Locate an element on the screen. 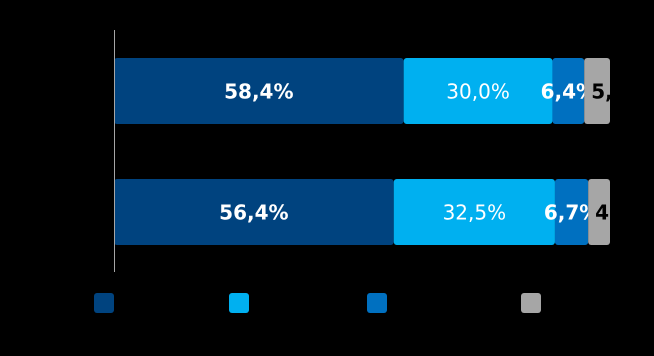 The image size is (654, 356). value-label: 58,4% is located at coordinates (258, 92).